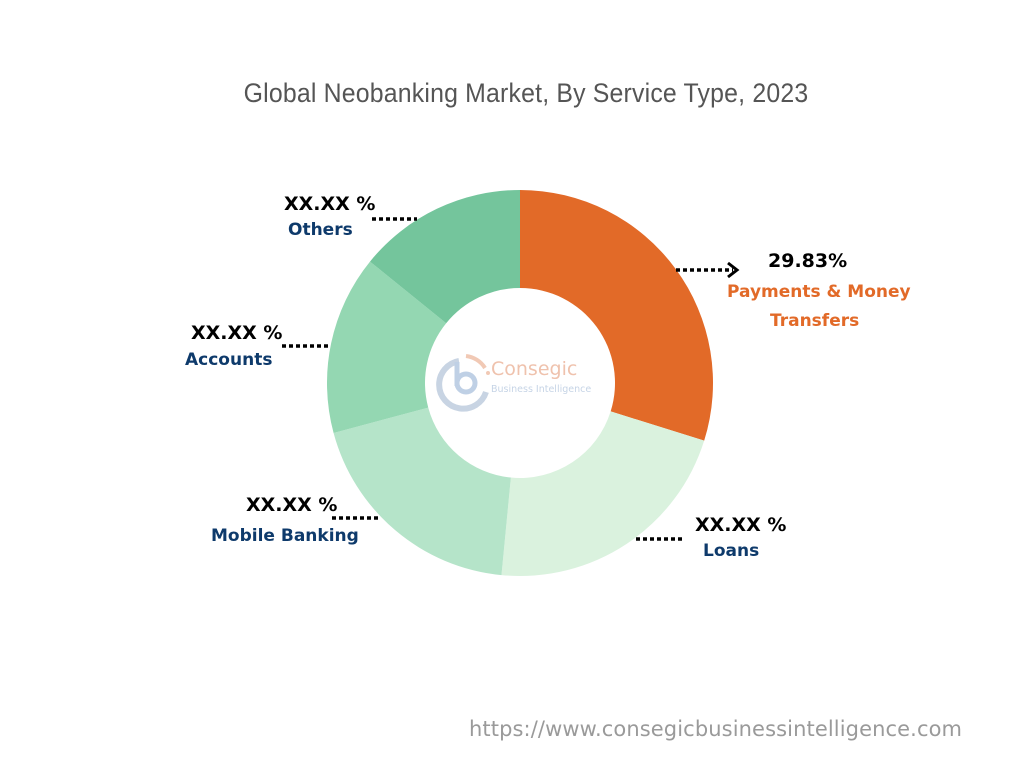 This screenshot has width=1024, height=768. What do you see at coordinates (815, 321) in the screenshot?
I see `payments-label-line2: Transfers` at bounding box center [815, 321].